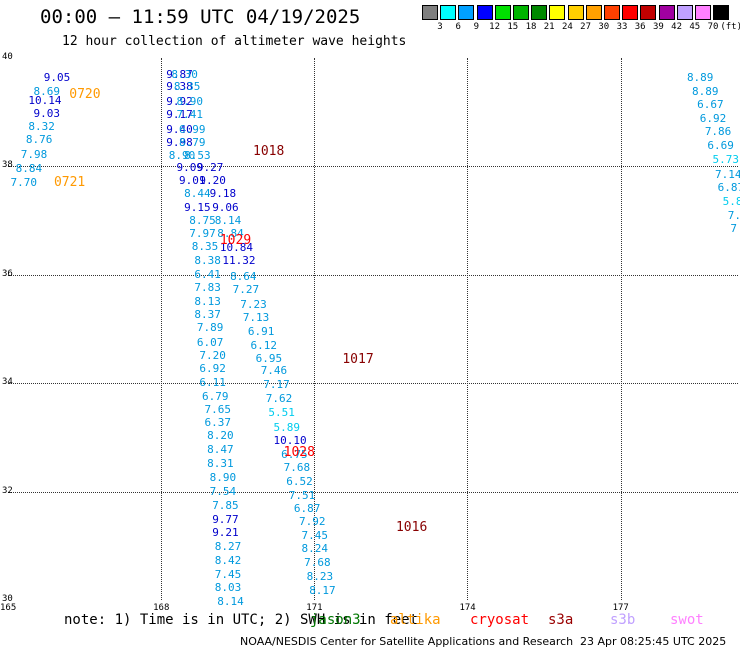  What do you see at coordinates (225, 207) in the screenshot?
I see `wave-height-value: 9.06` at bounding box center [225, 207].